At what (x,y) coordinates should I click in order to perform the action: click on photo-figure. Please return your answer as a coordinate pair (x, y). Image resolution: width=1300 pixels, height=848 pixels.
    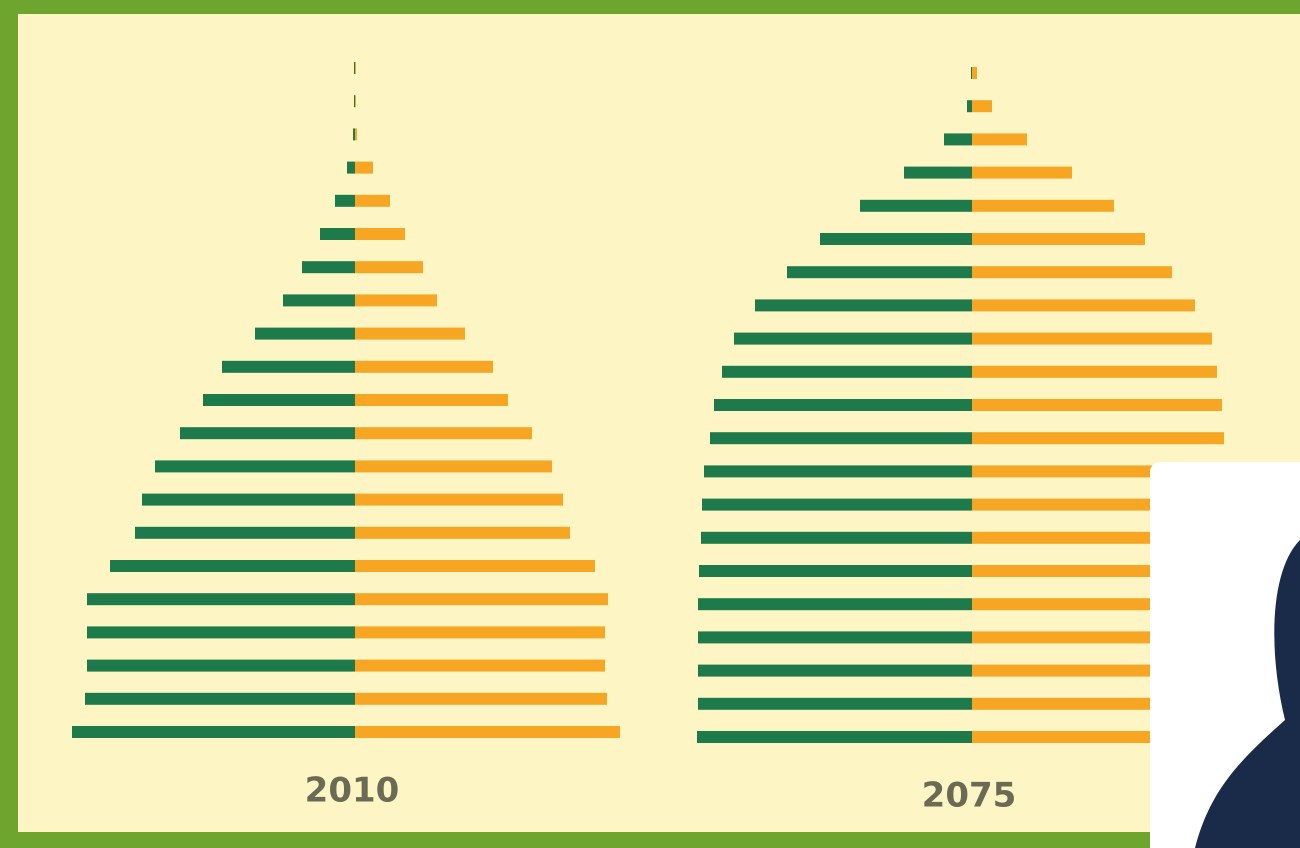
    Looking at the image, I should click on (1247, 694).